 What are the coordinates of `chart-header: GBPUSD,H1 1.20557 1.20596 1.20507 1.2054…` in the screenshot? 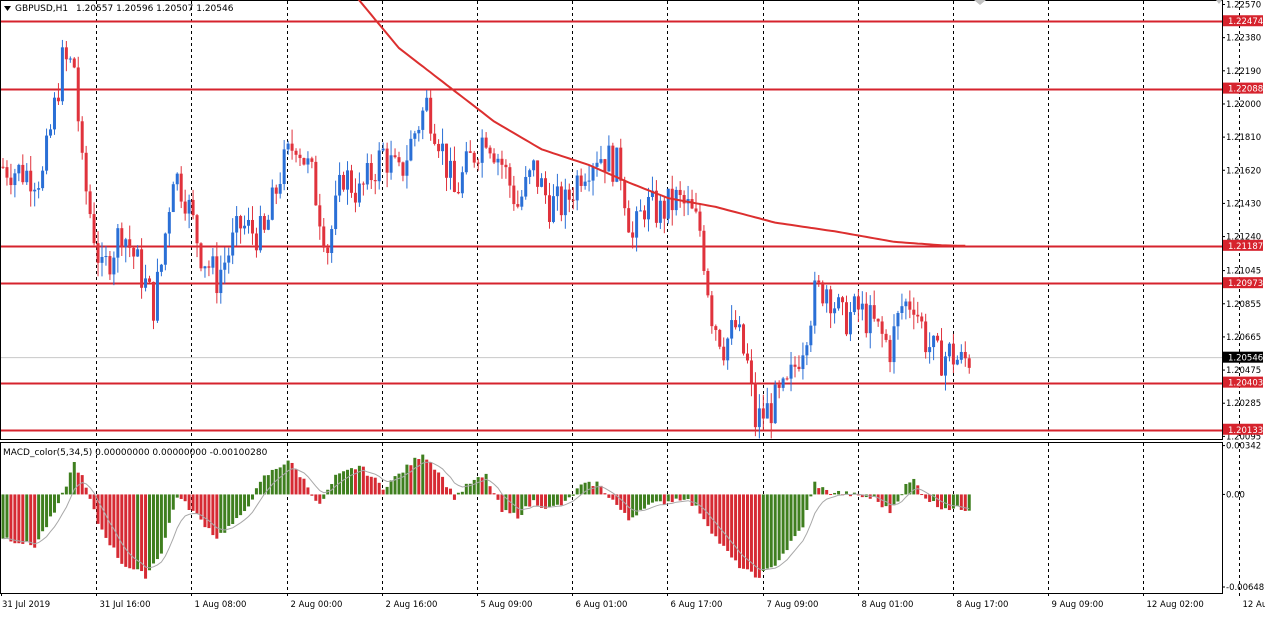 It's located at (119, 9).